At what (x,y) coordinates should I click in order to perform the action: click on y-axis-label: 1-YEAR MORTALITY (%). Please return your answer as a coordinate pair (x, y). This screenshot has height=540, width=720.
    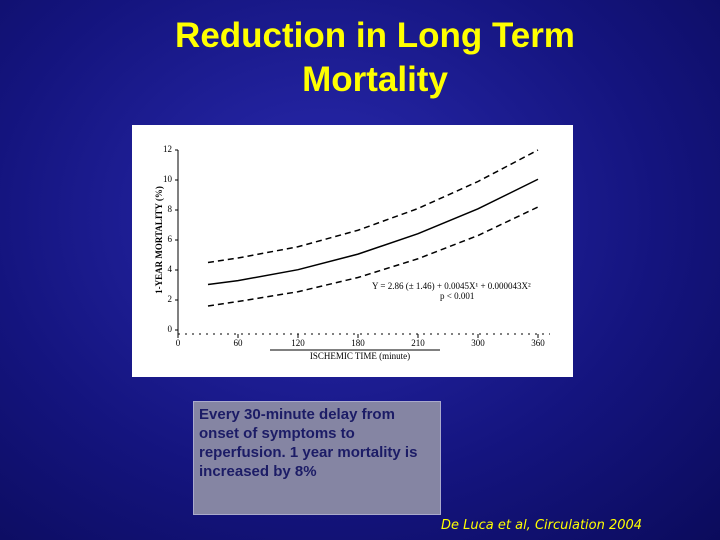
    Looking at the image, I should click on (159, 240).